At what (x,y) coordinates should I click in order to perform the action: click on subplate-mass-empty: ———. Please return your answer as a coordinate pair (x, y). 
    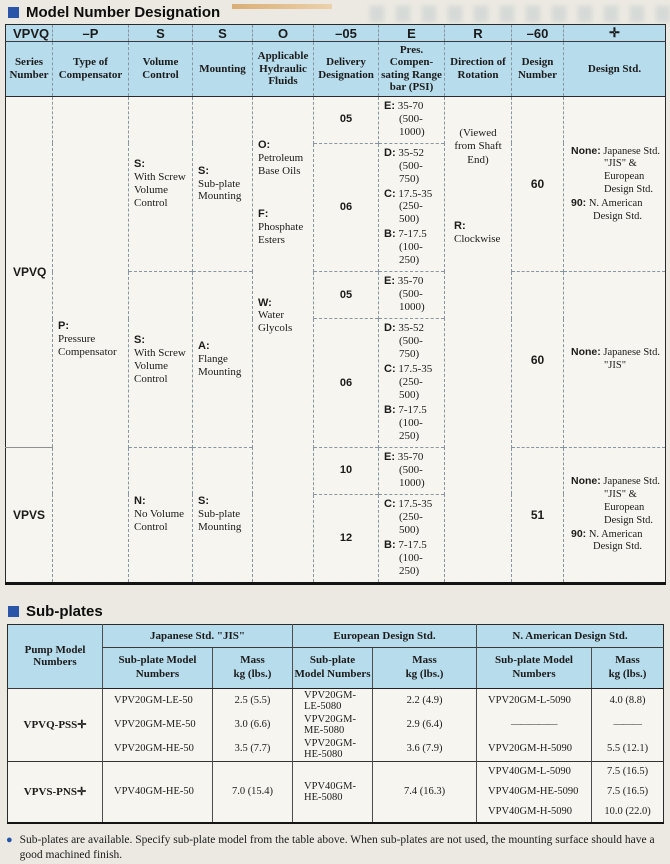
    Looking at the image, I should click on (627, 724).